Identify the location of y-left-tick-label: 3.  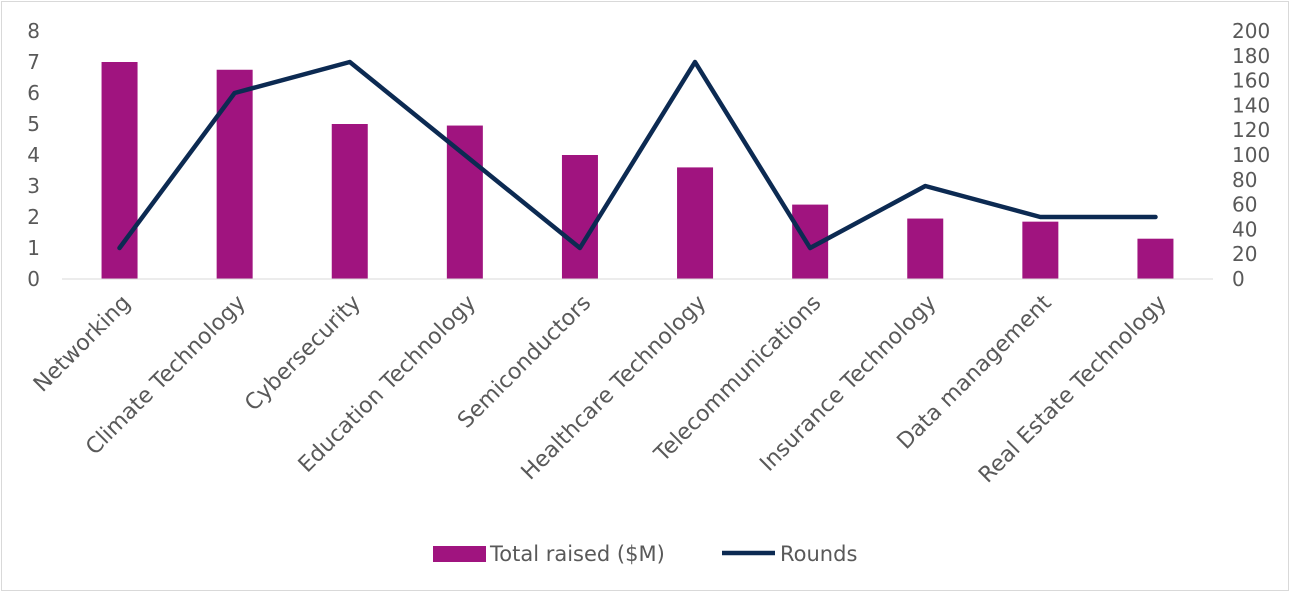
(33, 186).